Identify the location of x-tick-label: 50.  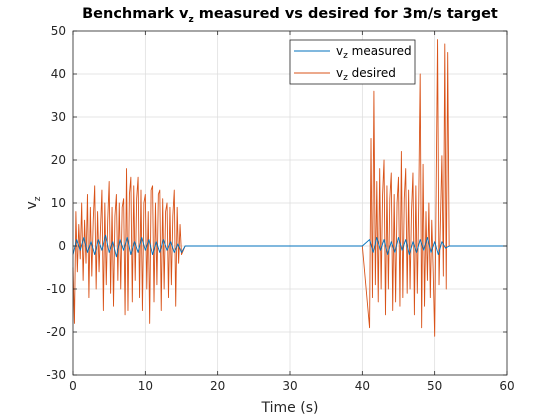
(434, 386).